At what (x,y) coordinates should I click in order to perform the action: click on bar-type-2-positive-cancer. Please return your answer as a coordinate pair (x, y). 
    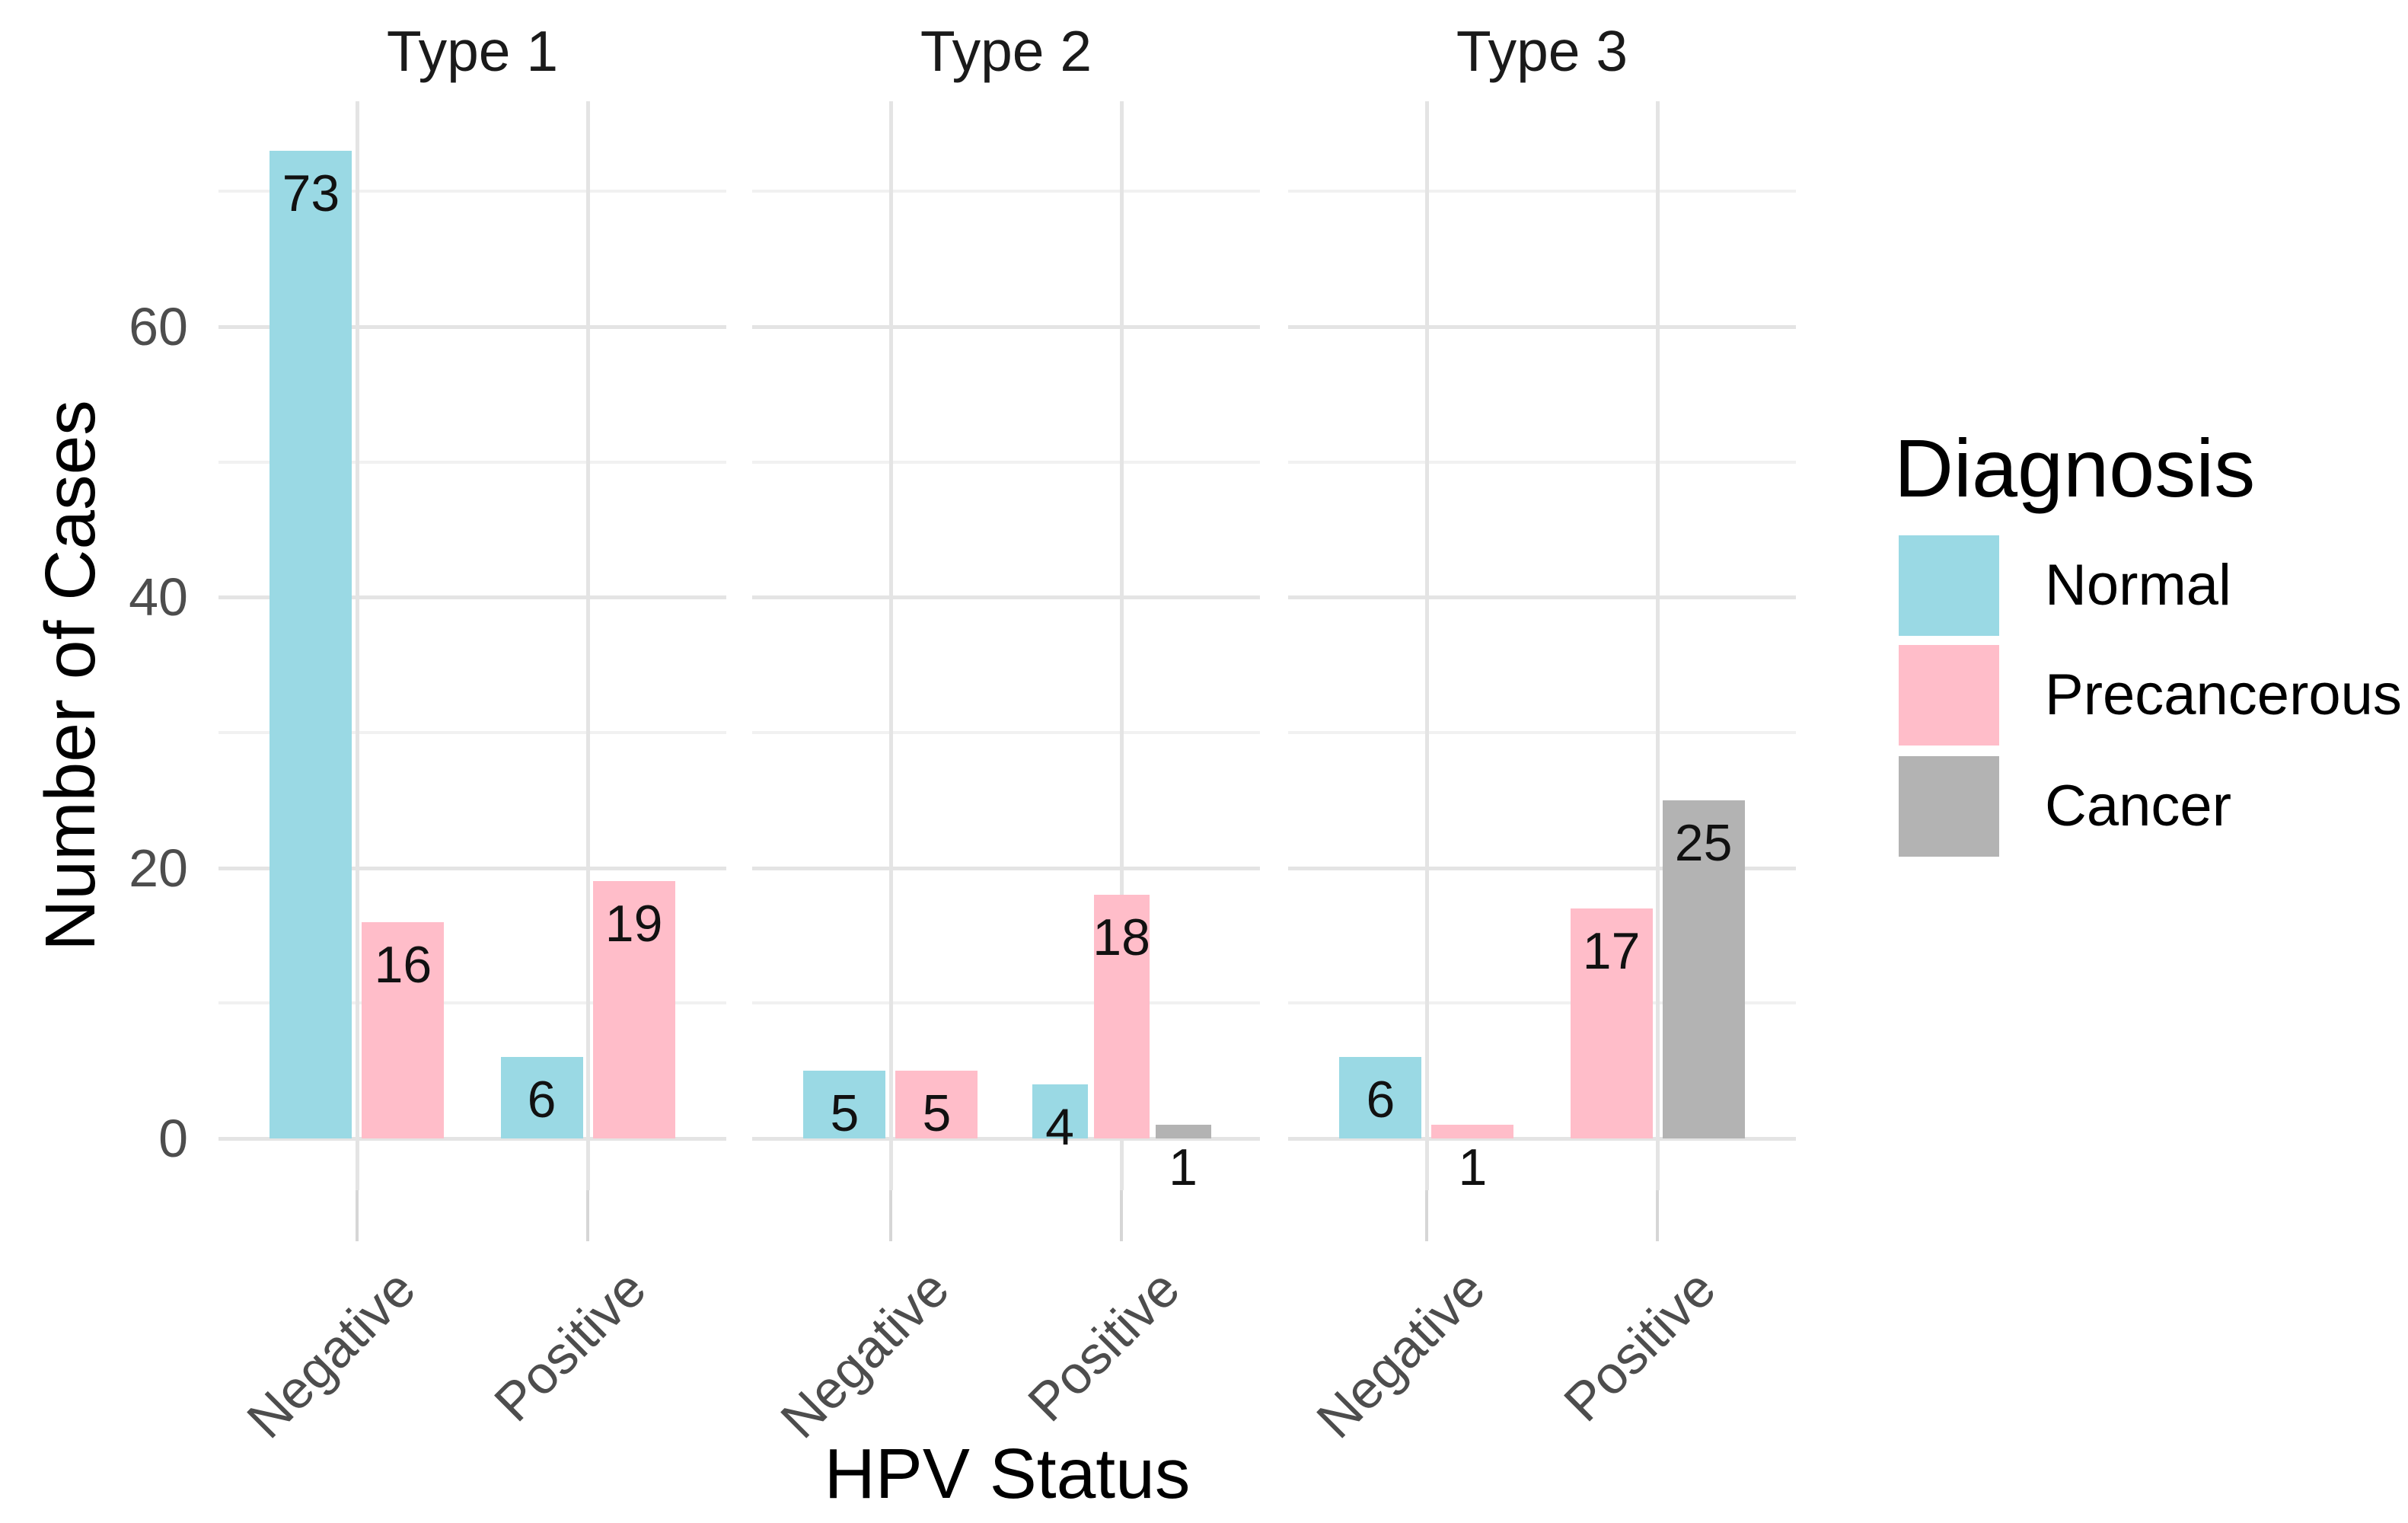
    Looking at the image, I should click on (1183, 1131).